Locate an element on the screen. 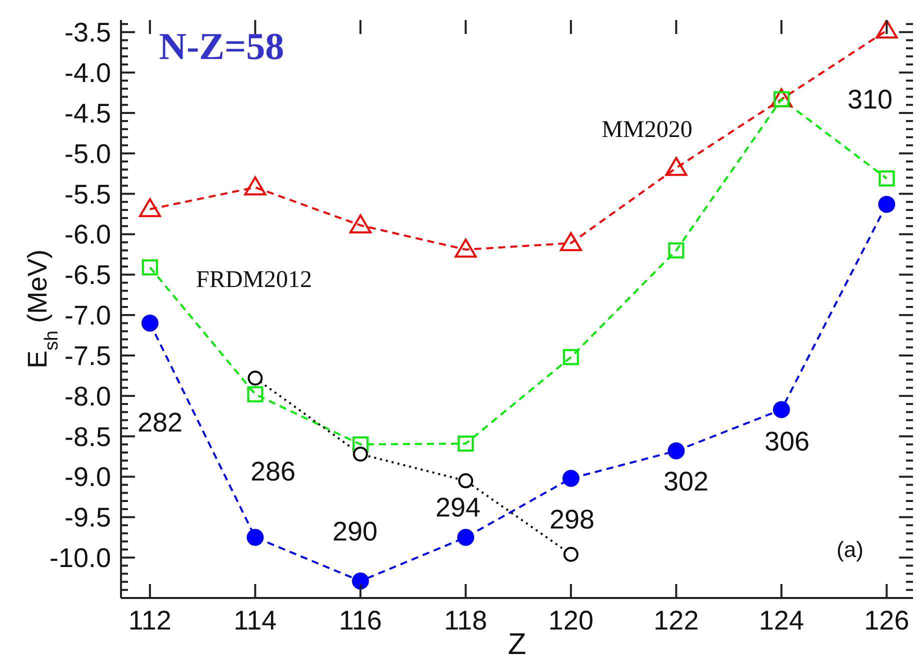  y-tick-label: -4.0 is located at coordinates (87, 73).